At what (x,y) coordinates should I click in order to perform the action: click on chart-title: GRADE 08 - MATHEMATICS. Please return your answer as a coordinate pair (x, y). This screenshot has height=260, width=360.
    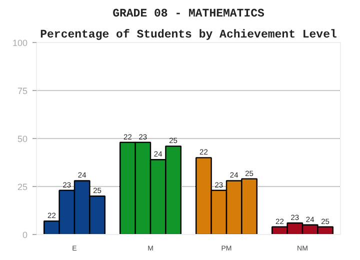
    Looking at the image, I should click on (188, 14).